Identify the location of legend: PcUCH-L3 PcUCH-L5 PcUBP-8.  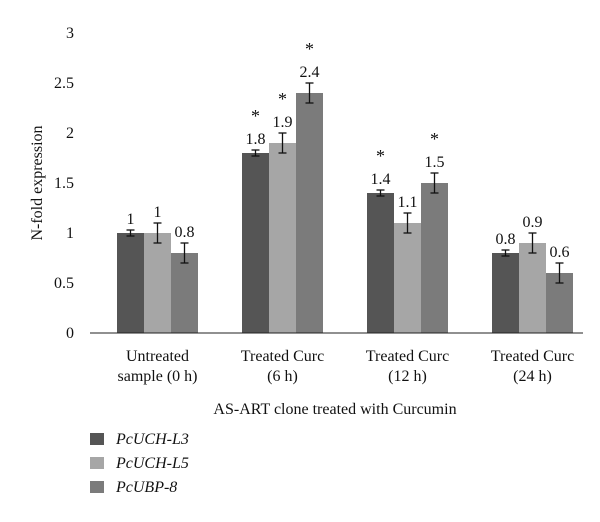
(139, 463).